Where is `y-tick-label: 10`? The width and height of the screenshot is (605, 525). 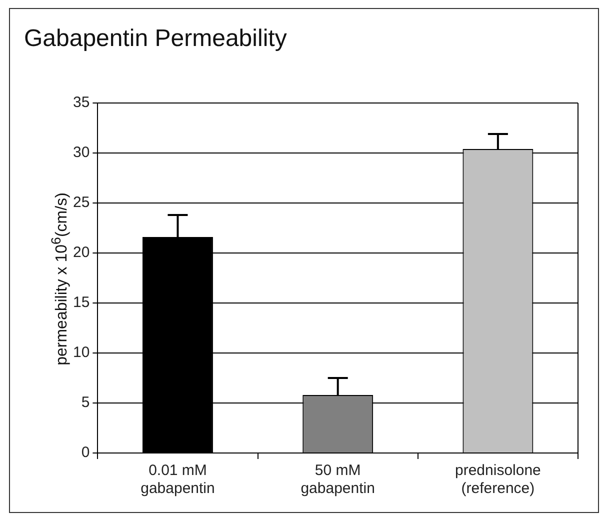
y-tick-label: 10 is located at coordinates (81, 353).